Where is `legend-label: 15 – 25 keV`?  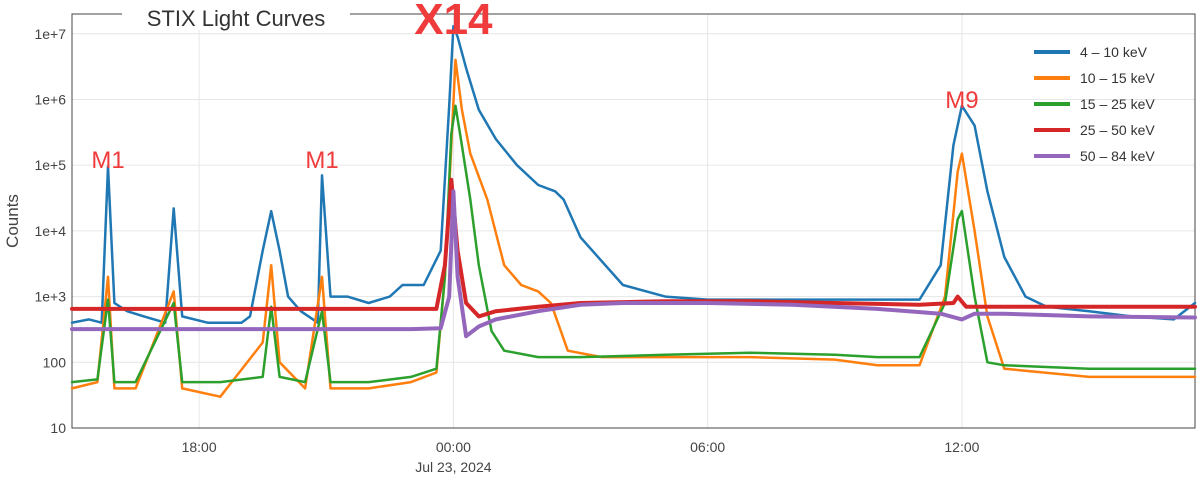 legend-label: 15 – 25 keV is located at coordinates (1117, 104).